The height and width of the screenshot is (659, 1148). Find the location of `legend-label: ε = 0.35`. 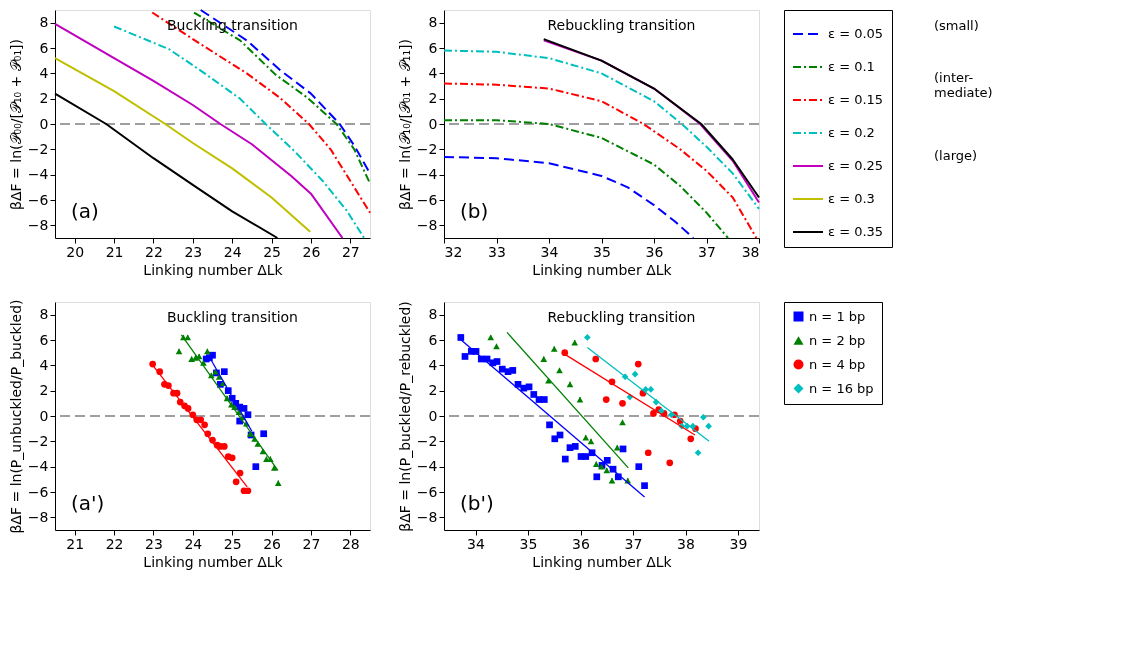

legend-label: ε = 0.35 is located at coordinates (856, 231).